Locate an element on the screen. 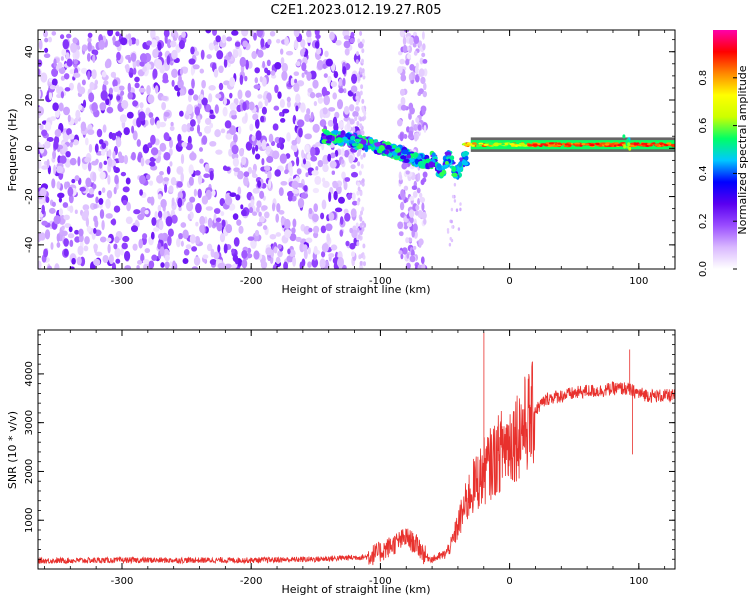 The width and height of the screenshot is (750, 600). colorbar-ticks: 0.0 0.2 0.4 0.6 0.8 is located at coordinates (717, 173).